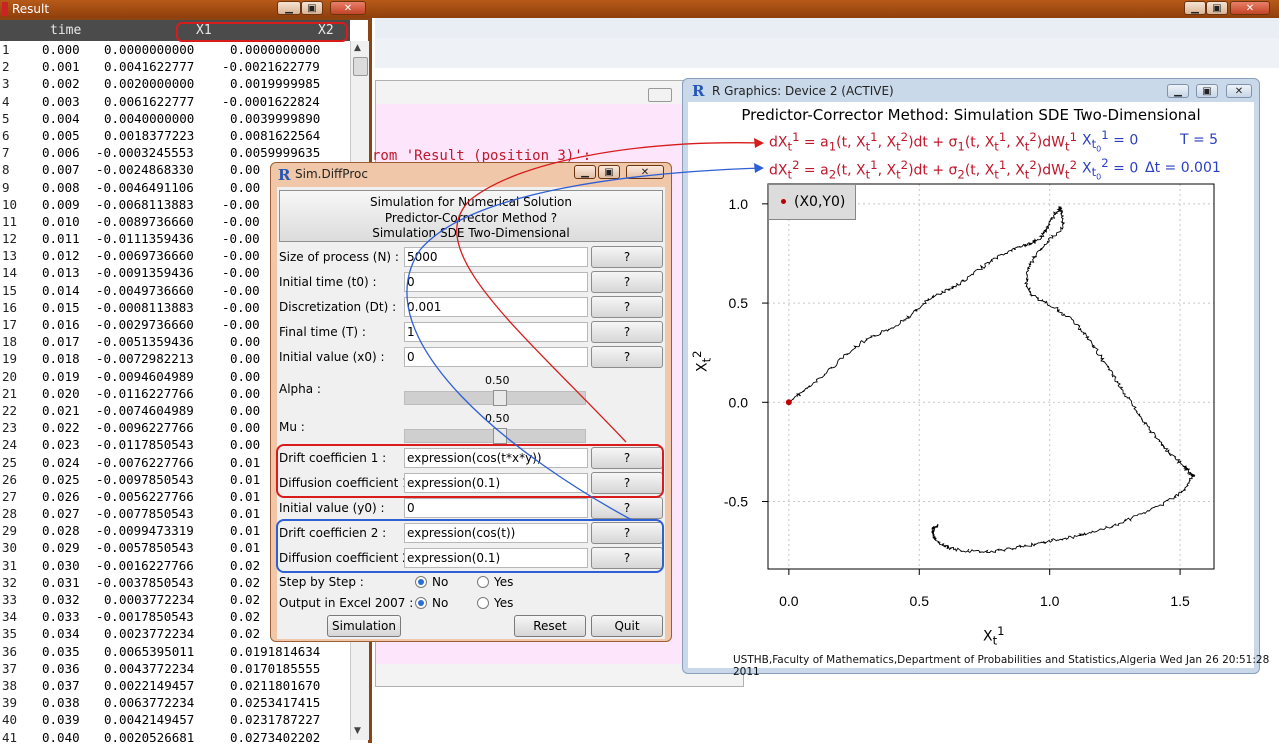  I want to click on quit-button: Quit, so click(627, 626).